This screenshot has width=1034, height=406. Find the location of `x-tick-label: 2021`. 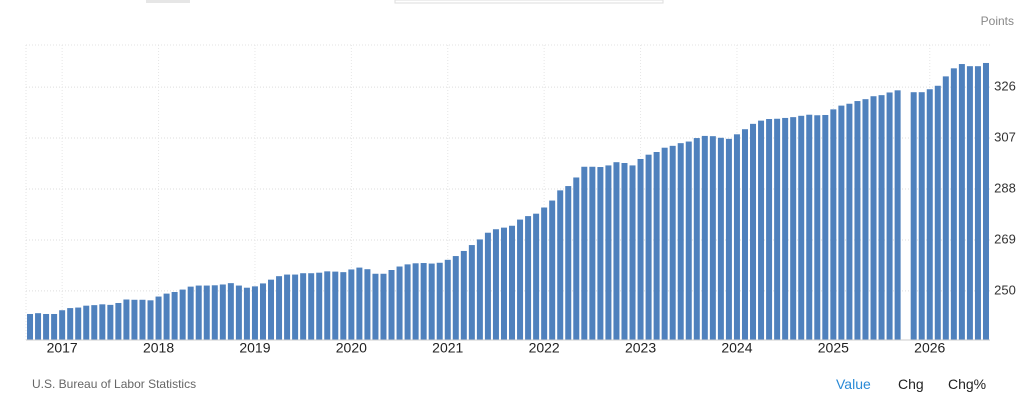

x-tick-label: 2021 is located at coordinates (447, 348).